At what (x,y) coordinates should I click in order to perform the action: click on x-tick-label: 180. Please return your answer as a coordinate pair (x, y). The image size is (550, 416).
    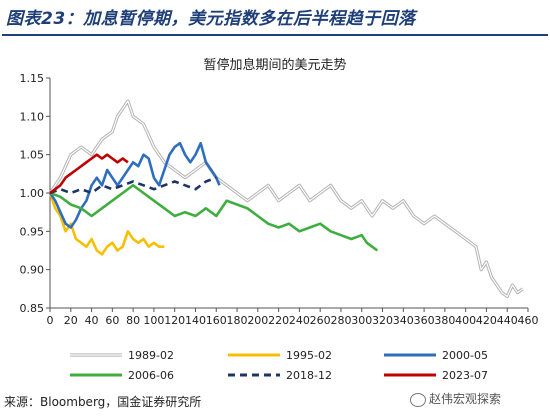
    Looking at the image, I should click on (237, 320).